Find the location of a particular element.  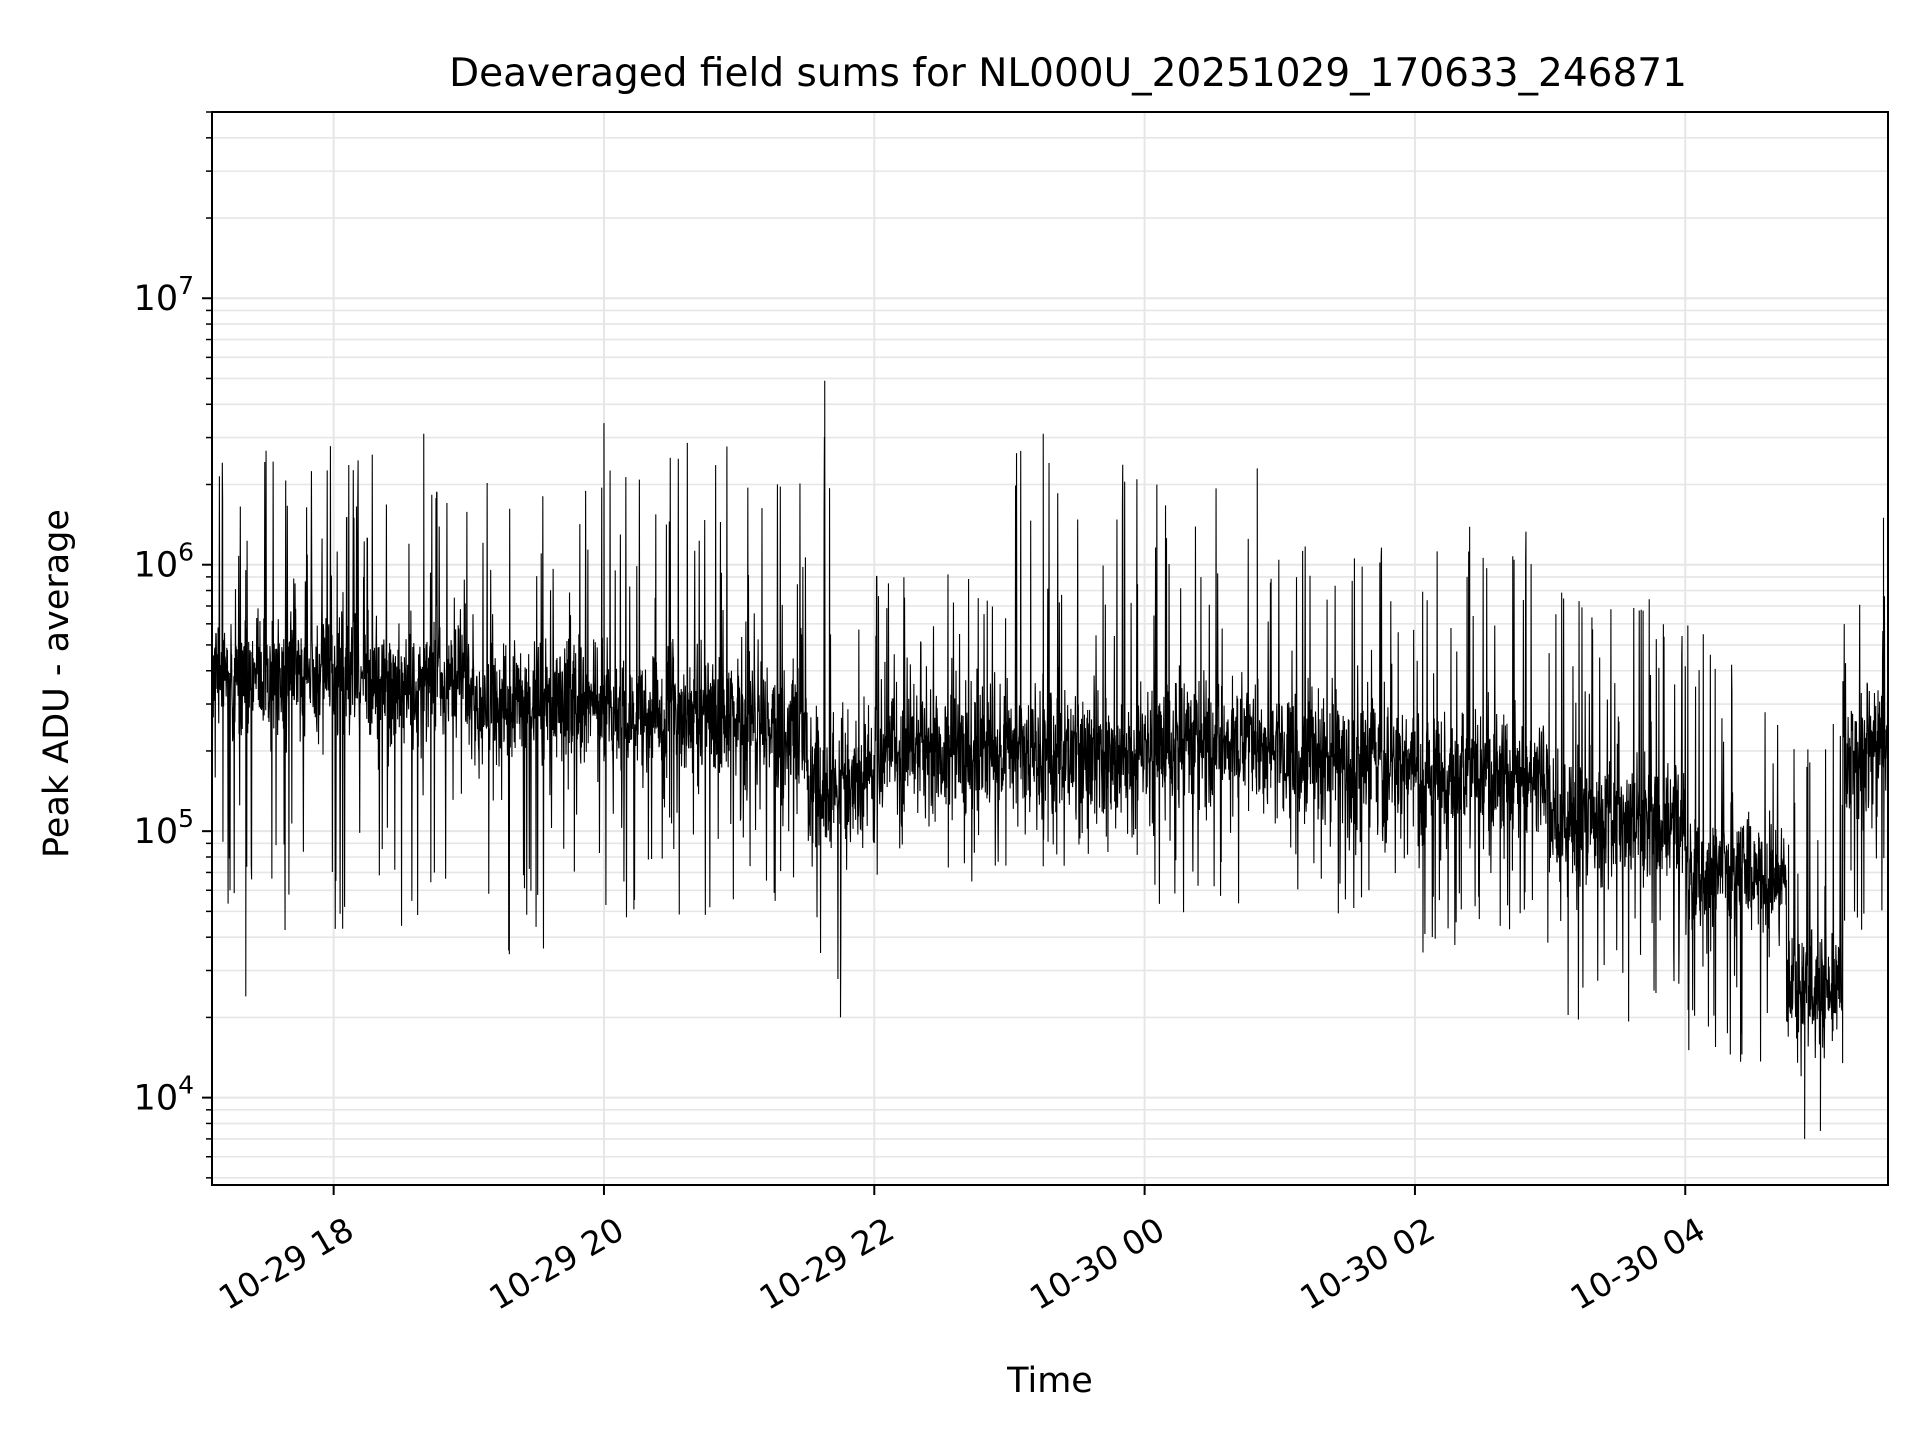

y-tick-label: 10⁴ is located at coordinates (164, 1095).